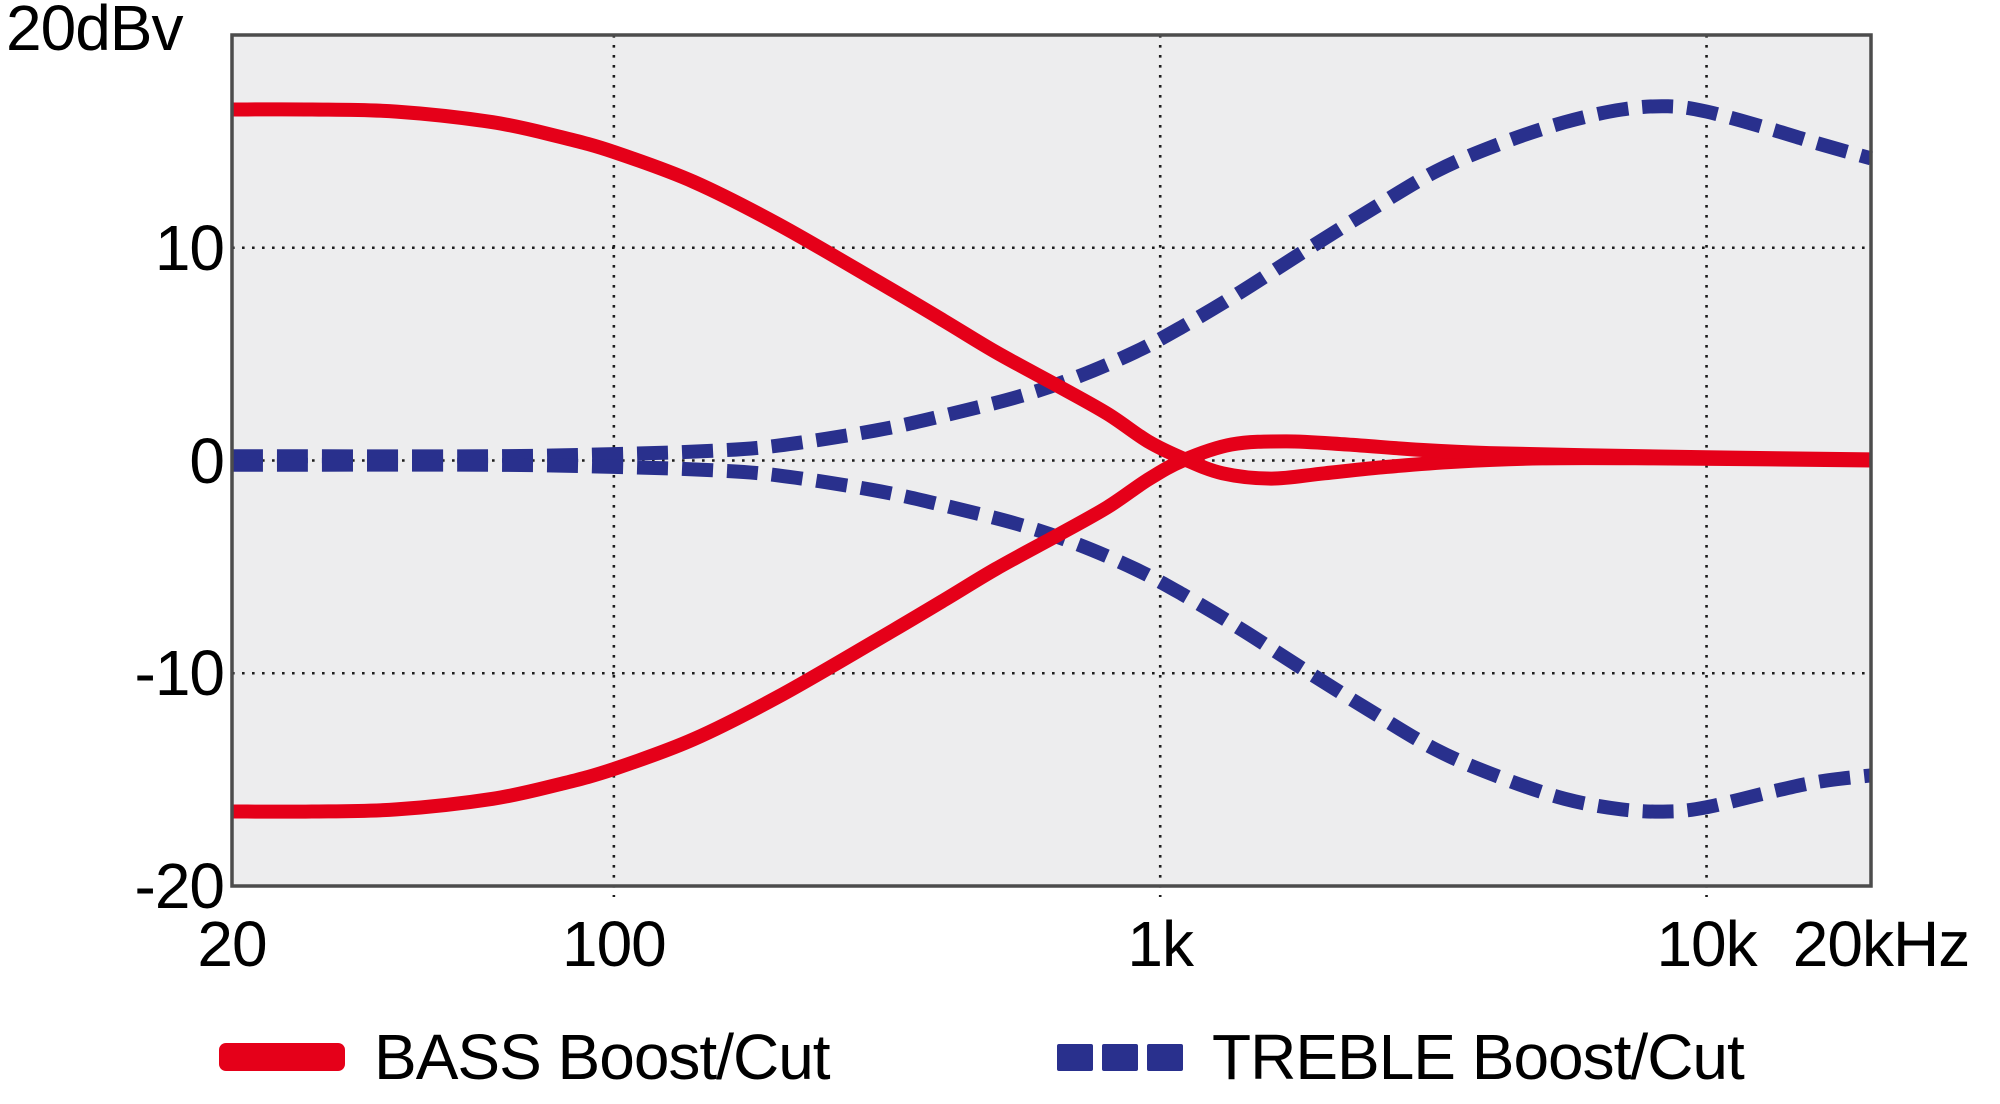  Describe the element at coordinates (189, 247) in the screenshot. I see `y-tick-label-10: 10` at that location.